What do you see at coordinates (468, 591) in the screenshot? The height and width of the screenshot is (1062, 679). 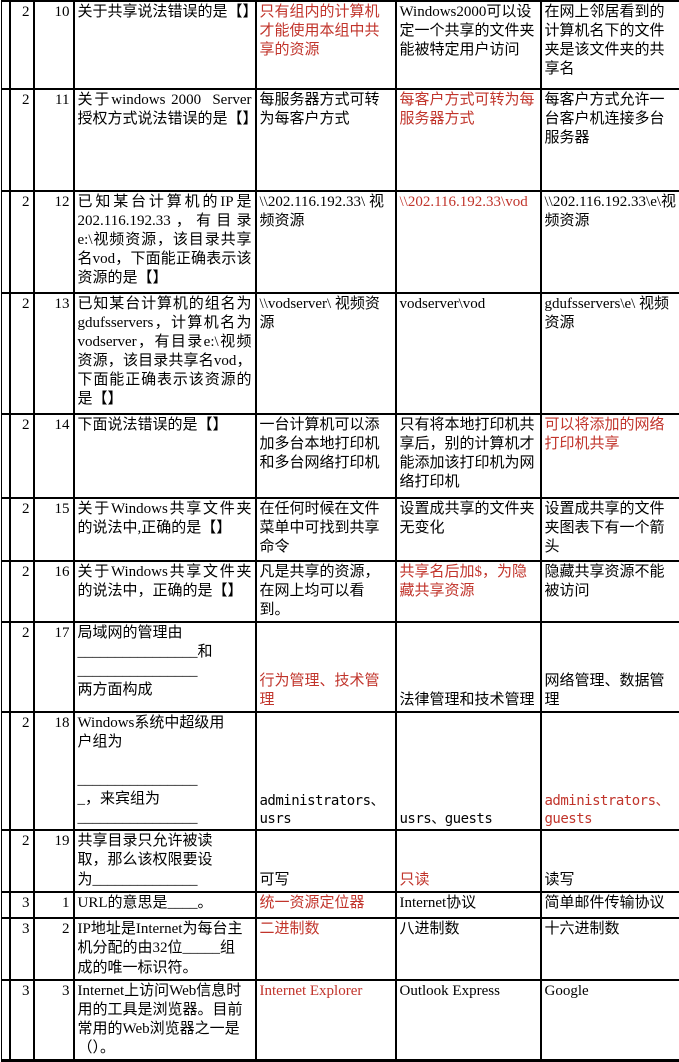 I see `option-cell-b: 共享名后加$，为隐藏共享资源` at bounding box center [468, 591].